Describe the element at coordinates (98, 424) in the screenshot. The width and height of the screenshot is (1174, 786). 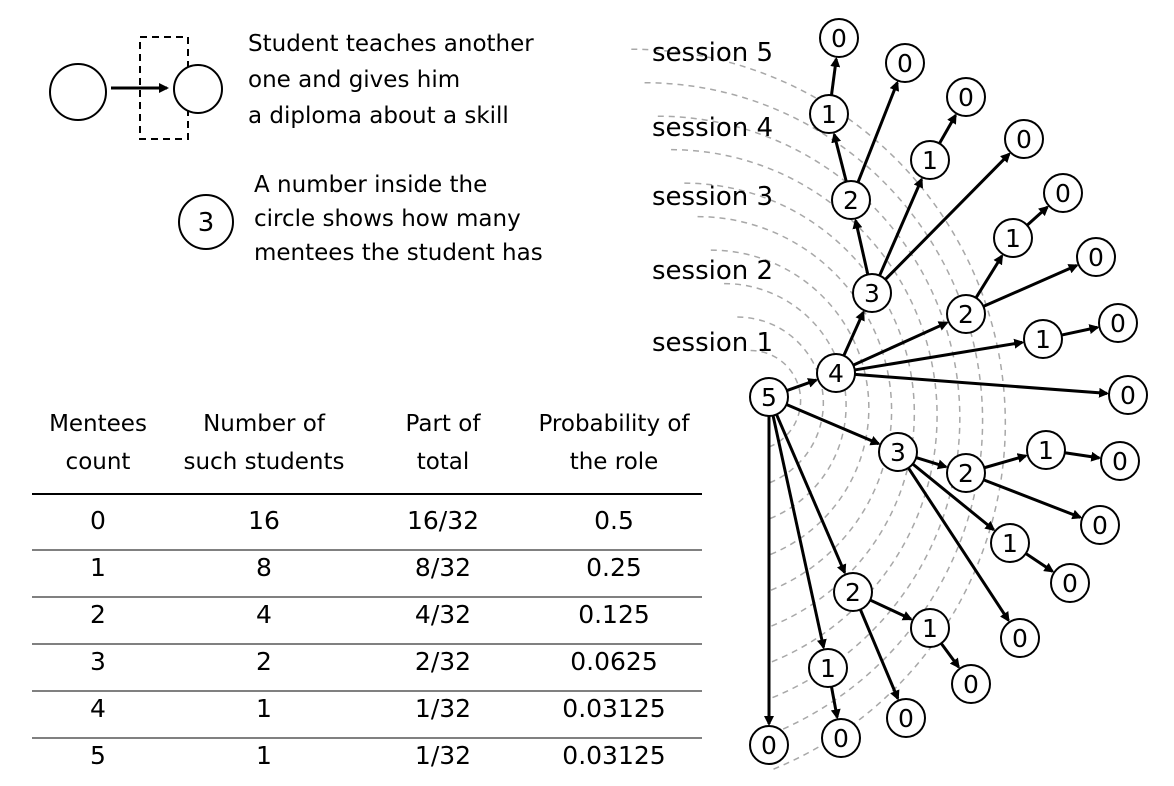
I see `header-line: Mentees` at that location.